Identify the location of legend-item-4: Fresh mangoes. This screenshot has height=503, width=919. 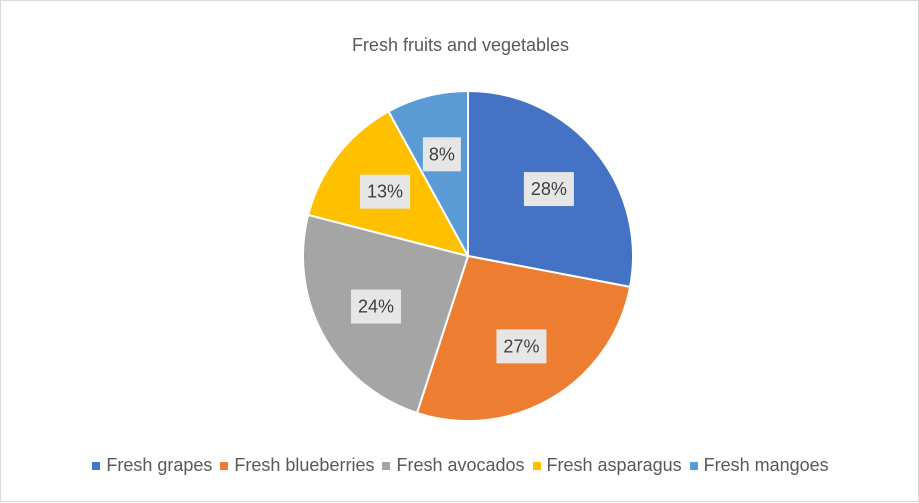
(759, 465).